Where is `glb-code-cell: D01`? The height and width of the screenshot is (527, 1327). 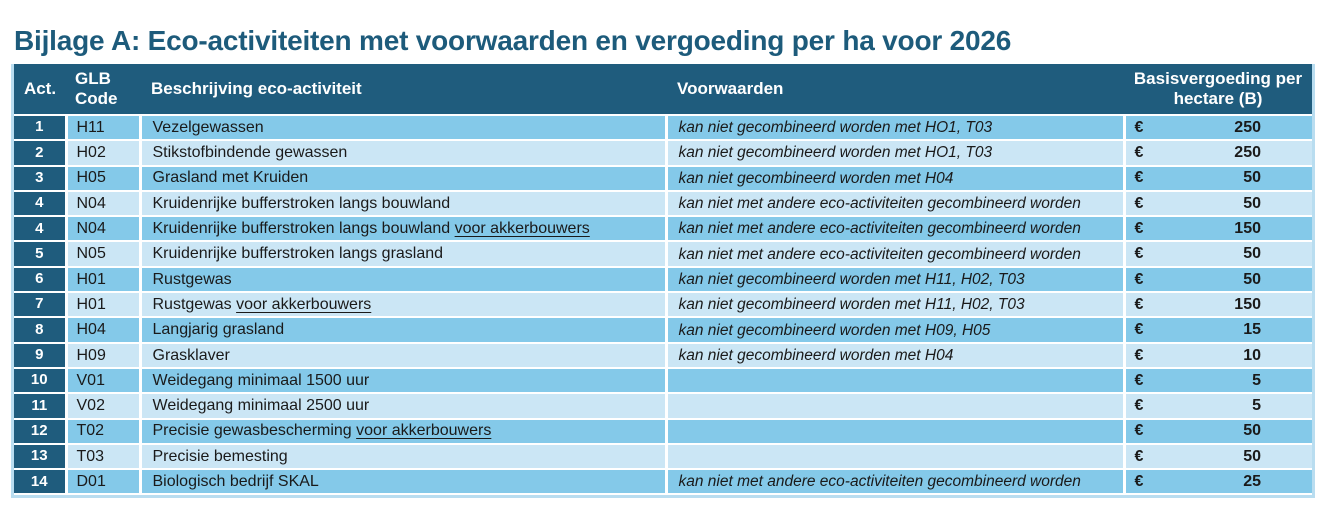 glb-code-cell: D01 is located at coordinates (104, 482).